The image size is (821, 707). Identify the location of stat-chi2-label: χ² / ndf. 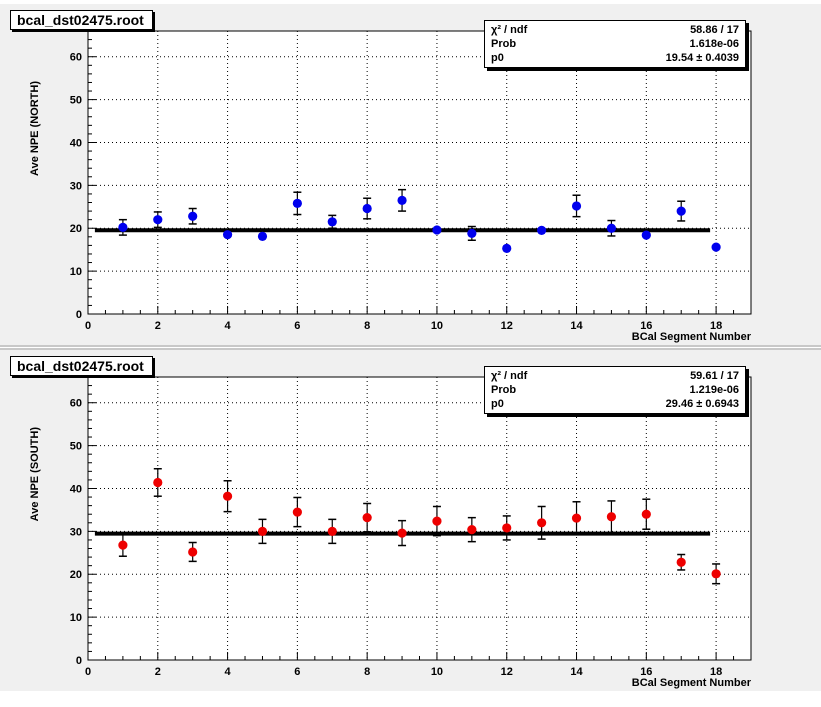
(509, 30).